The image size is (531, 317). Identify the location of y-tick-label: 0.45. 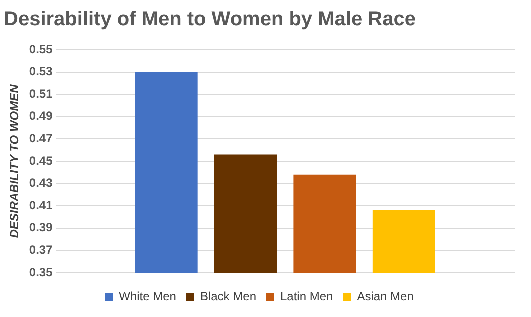
(41, 161).